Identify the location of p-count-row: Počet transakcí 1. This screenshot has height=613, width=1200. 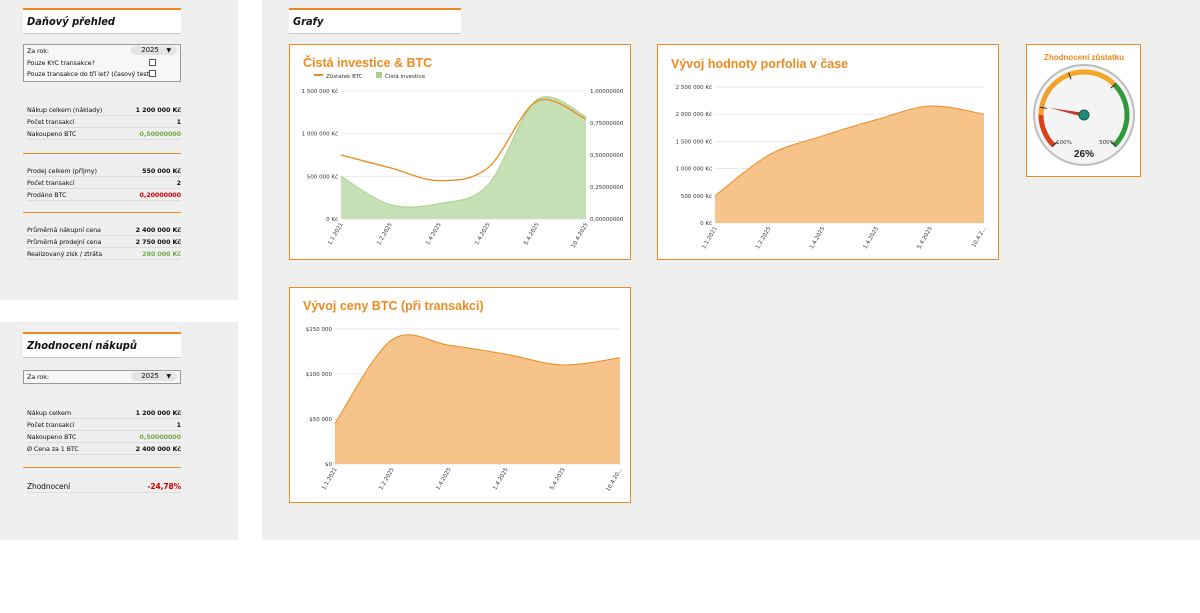
(104, 425).